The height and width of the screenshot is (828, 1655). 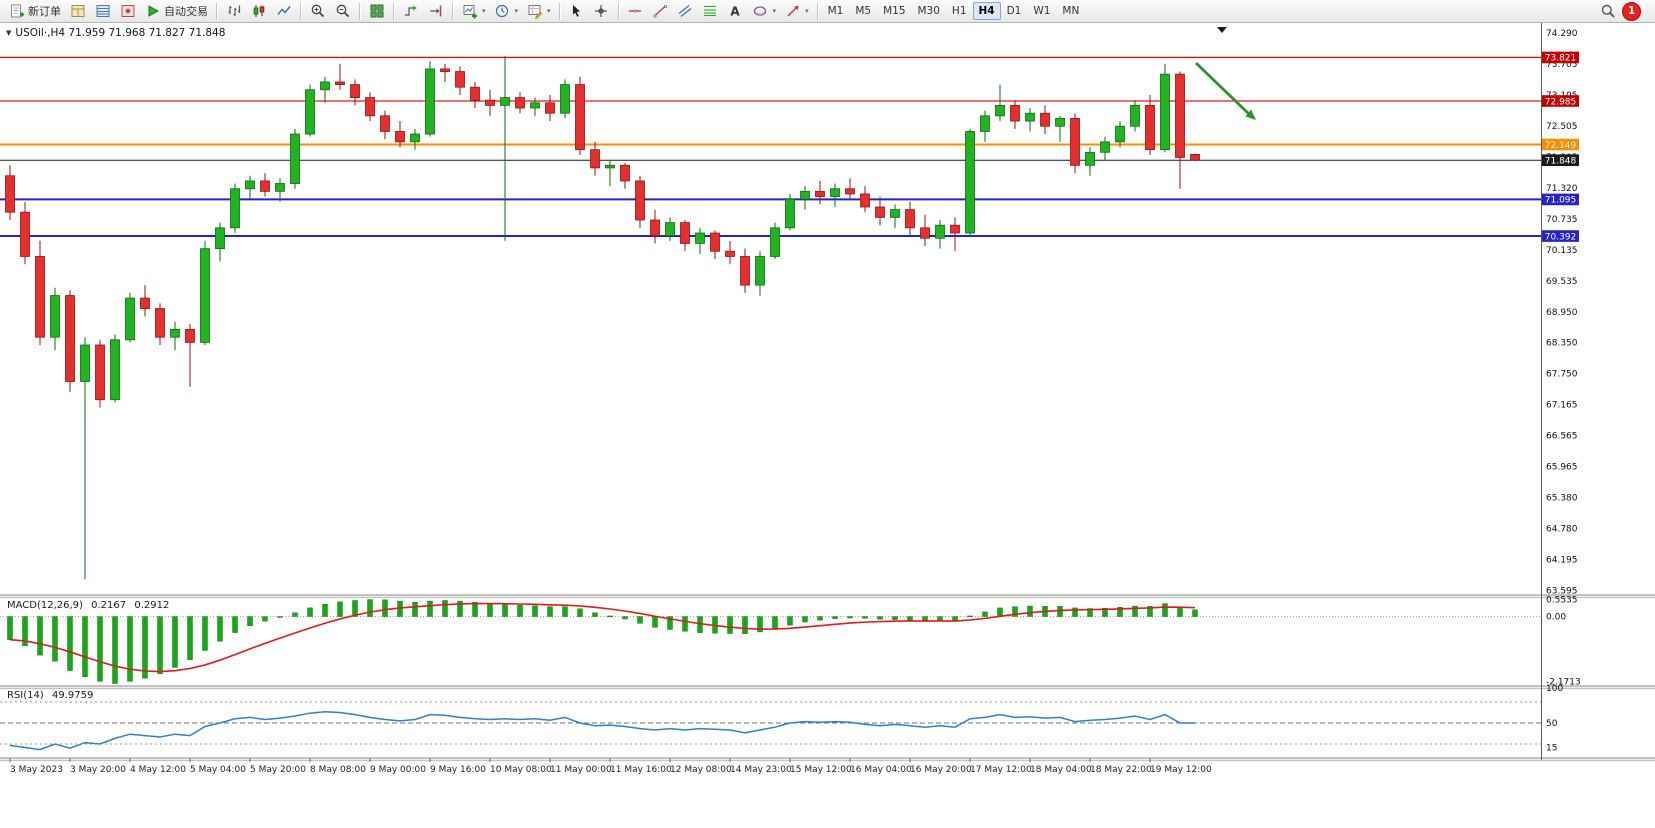 I want to click on svg-text: 100, so click(x=1554, y=689).